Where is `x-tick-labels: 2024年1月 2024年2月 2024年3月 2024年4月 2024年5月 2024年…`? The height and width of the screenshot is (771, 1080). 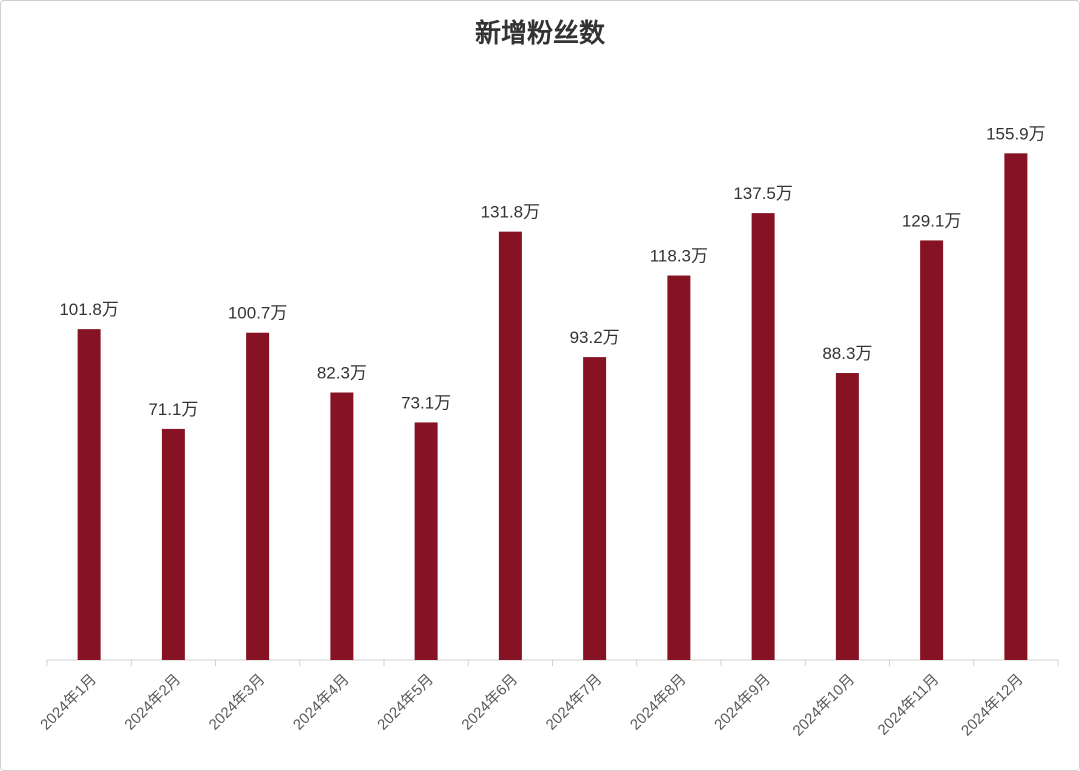 x-tick-labels: 2024年1月 2024年2月 2024年3月 2024年4月 2024年5月 2024年… is located at coordinates (531, 705).